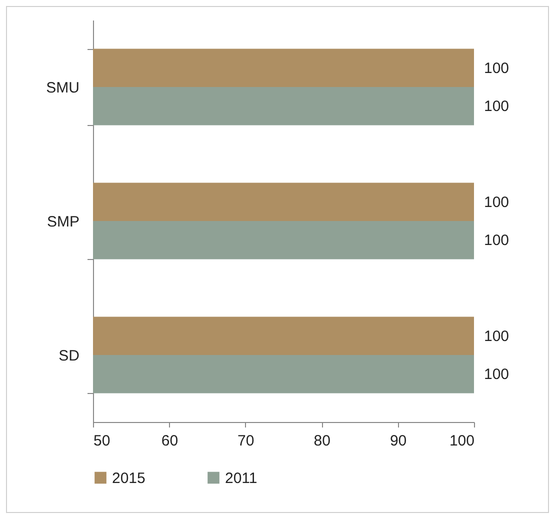 The image size is (555, 519). What do you see at coordinates (241, 478) in the screenshot?
I see `legend-label: 2011` at bounding box center [241, 478].